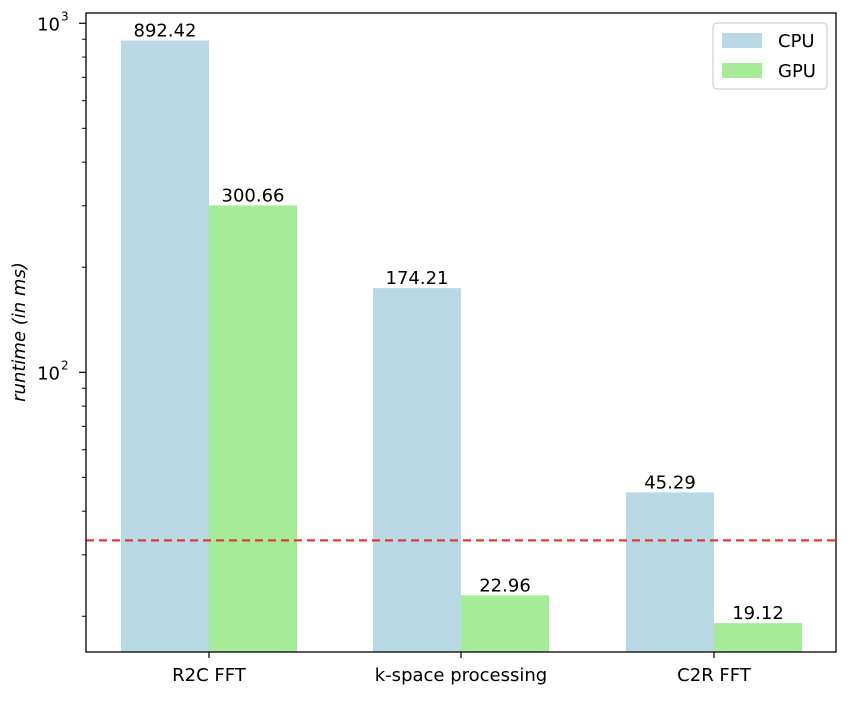  I want to click on bar-value-label: 45.29, so click(670, 482).